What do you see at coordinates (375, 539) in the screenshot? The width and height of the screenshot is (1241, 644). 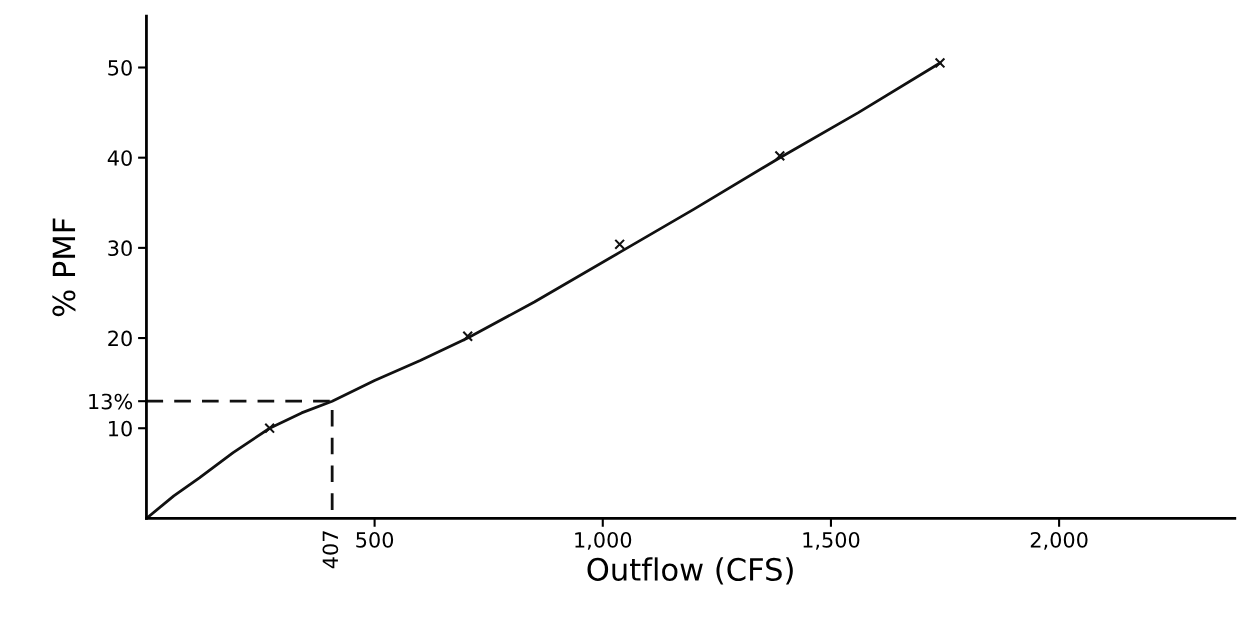 I see `x-tick-label: 500` at bounding box center [375, 539].